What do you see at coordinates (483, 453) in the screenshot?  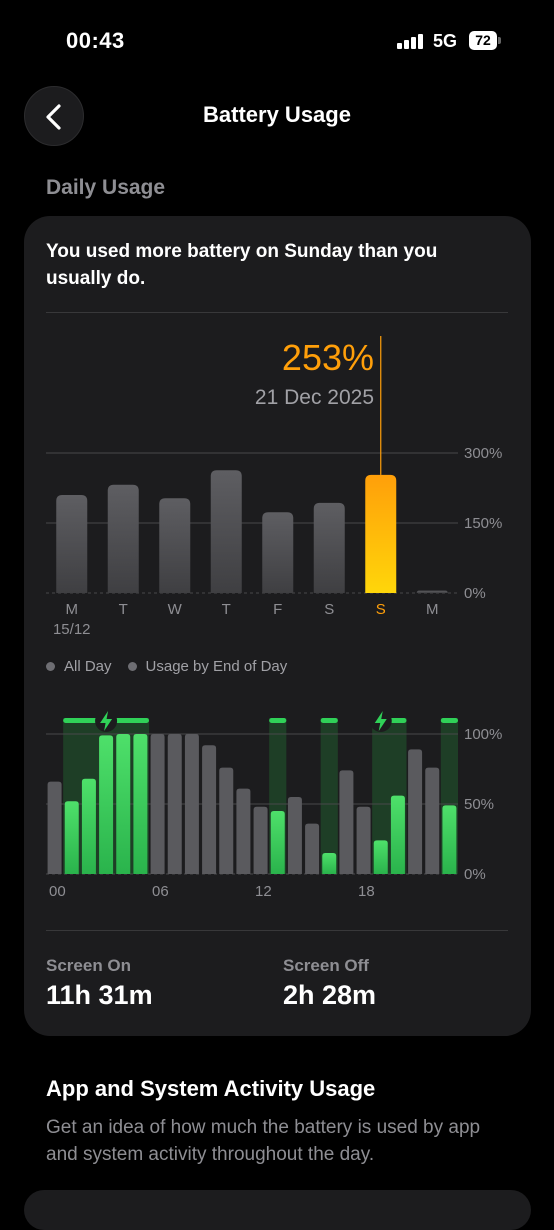 I see `daily-ytick-label: 300%` at bounding box center [483, 453].